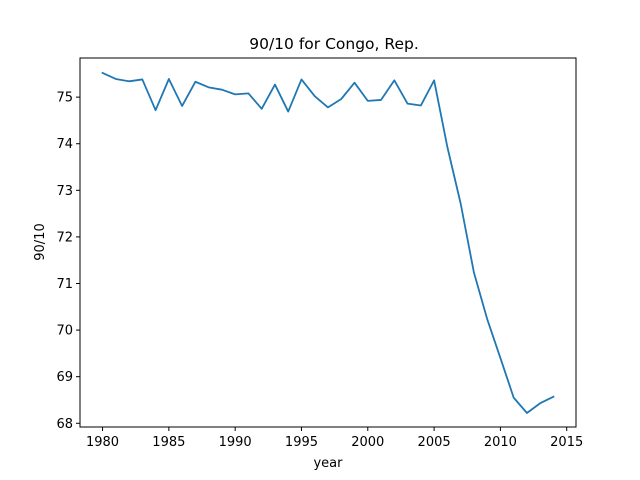  I want to click on x-tick-label-2000: 2000, so click(367, 442).